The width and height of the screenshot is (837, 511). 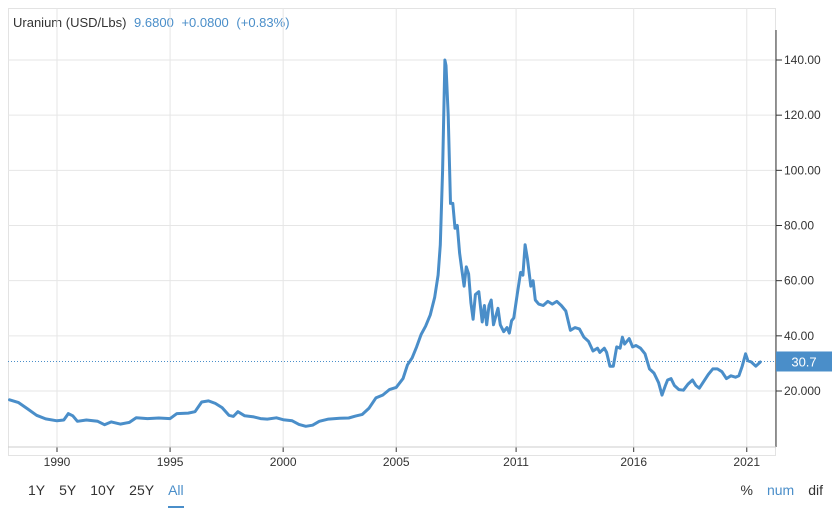 I want to click on x-tick-label: 1995, so click(x=170, y=462).